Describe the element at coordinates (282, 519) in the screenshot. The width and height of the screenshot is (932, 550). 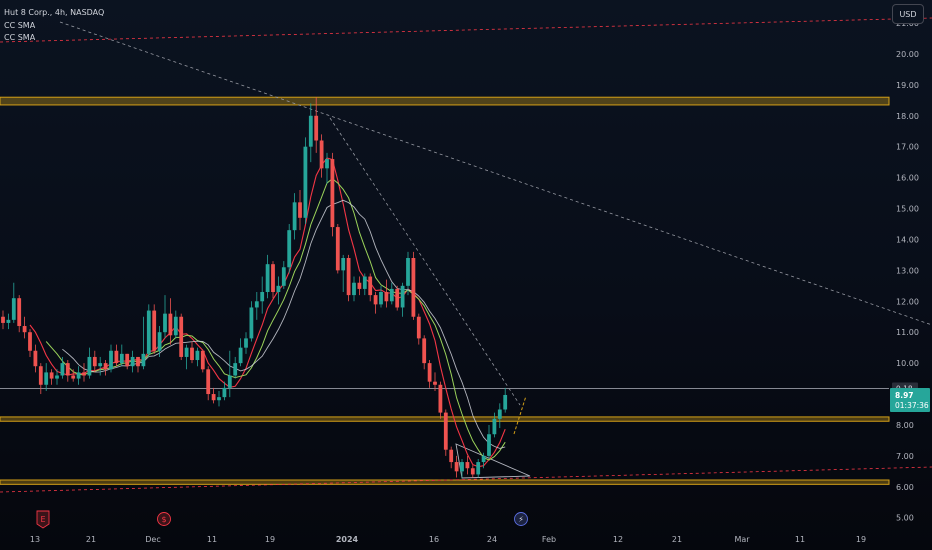
I see `event-markers: E $ ⚡` at that location.